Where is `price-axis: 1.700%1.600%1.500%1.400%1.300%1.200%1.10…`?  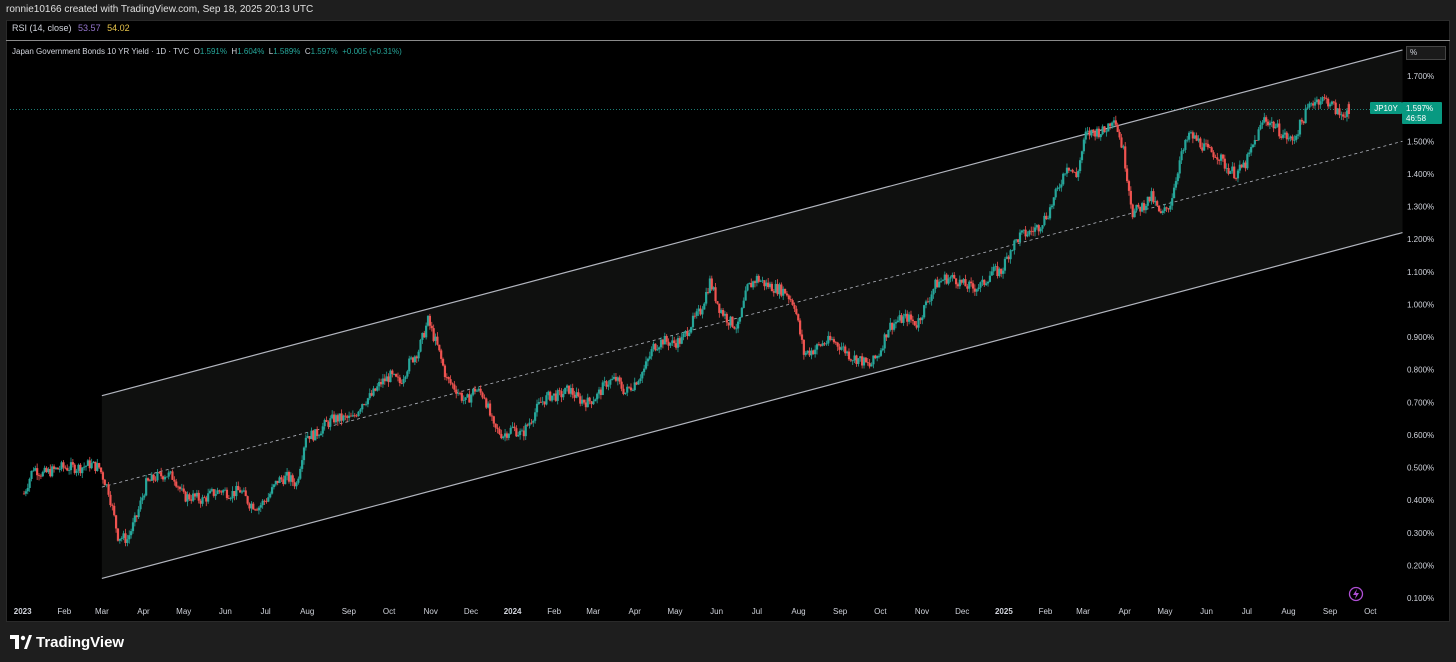
price-axis: 1.700%1.600%1.500%1.400%1.300%1.200%1.10… is located at coordinates (1420, 337).